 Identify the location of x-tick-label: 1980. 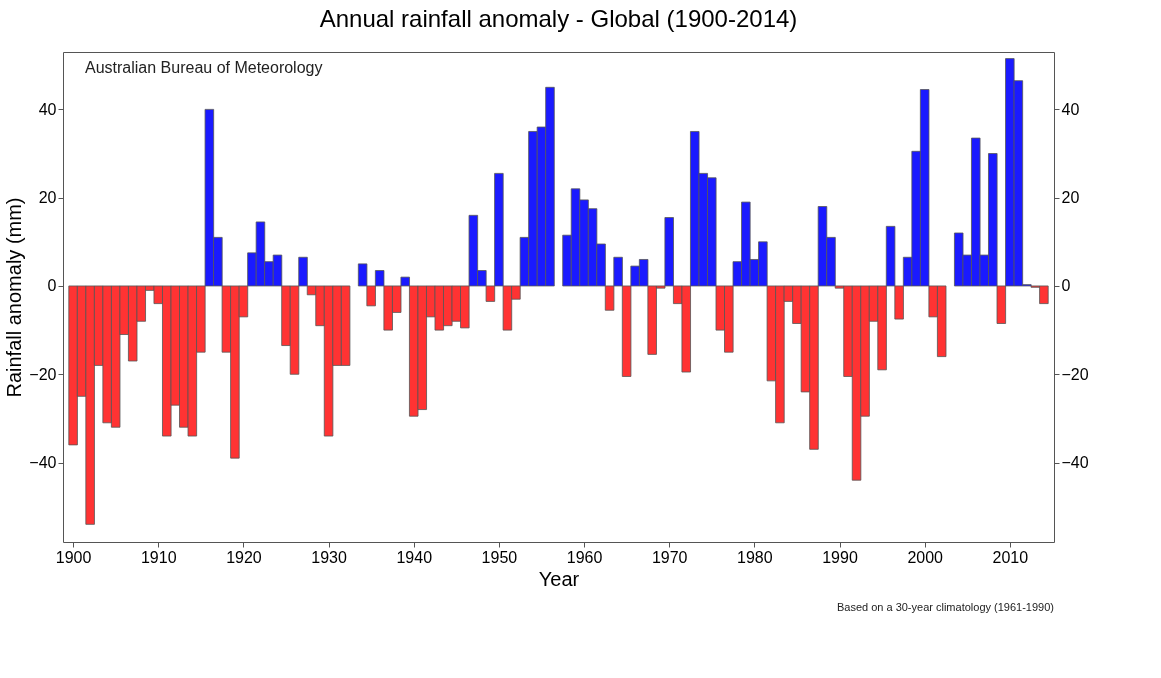
(755, 557).